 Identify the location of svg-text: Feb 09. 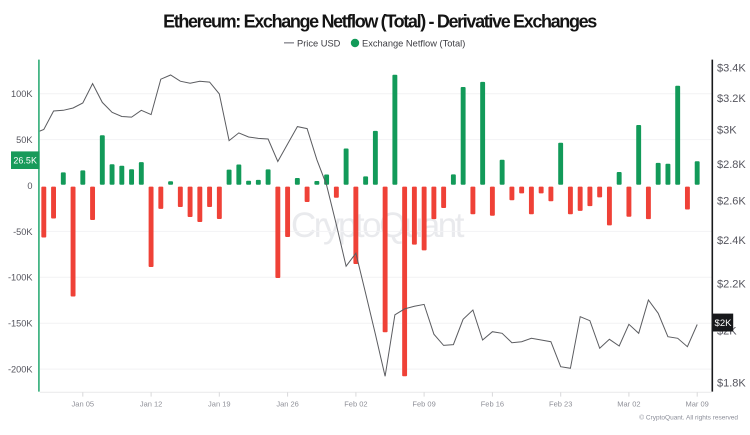
(423, 404).